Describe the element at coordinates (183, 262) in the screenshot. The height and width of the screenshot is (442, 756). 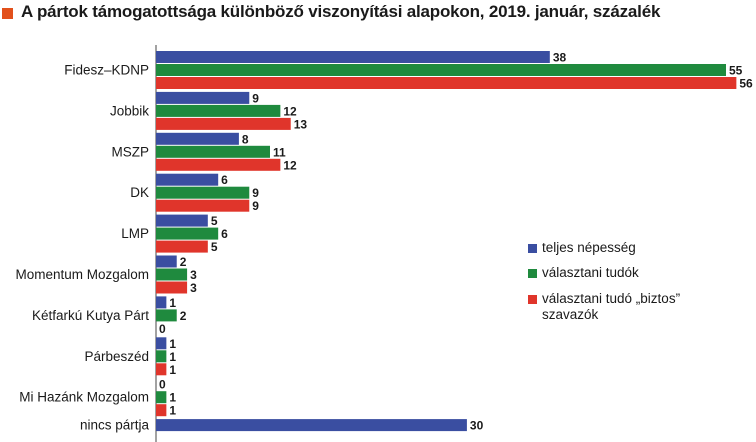
I see `value-label-momentum-mozgalom-series-1: 2` at that location.